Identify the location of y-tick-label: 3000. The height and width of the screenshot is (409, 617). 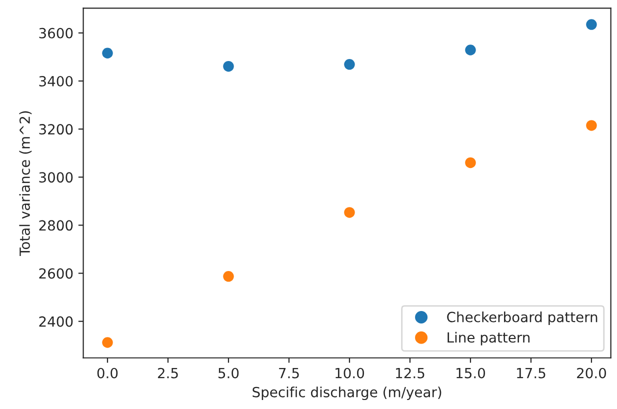
(56, 177).